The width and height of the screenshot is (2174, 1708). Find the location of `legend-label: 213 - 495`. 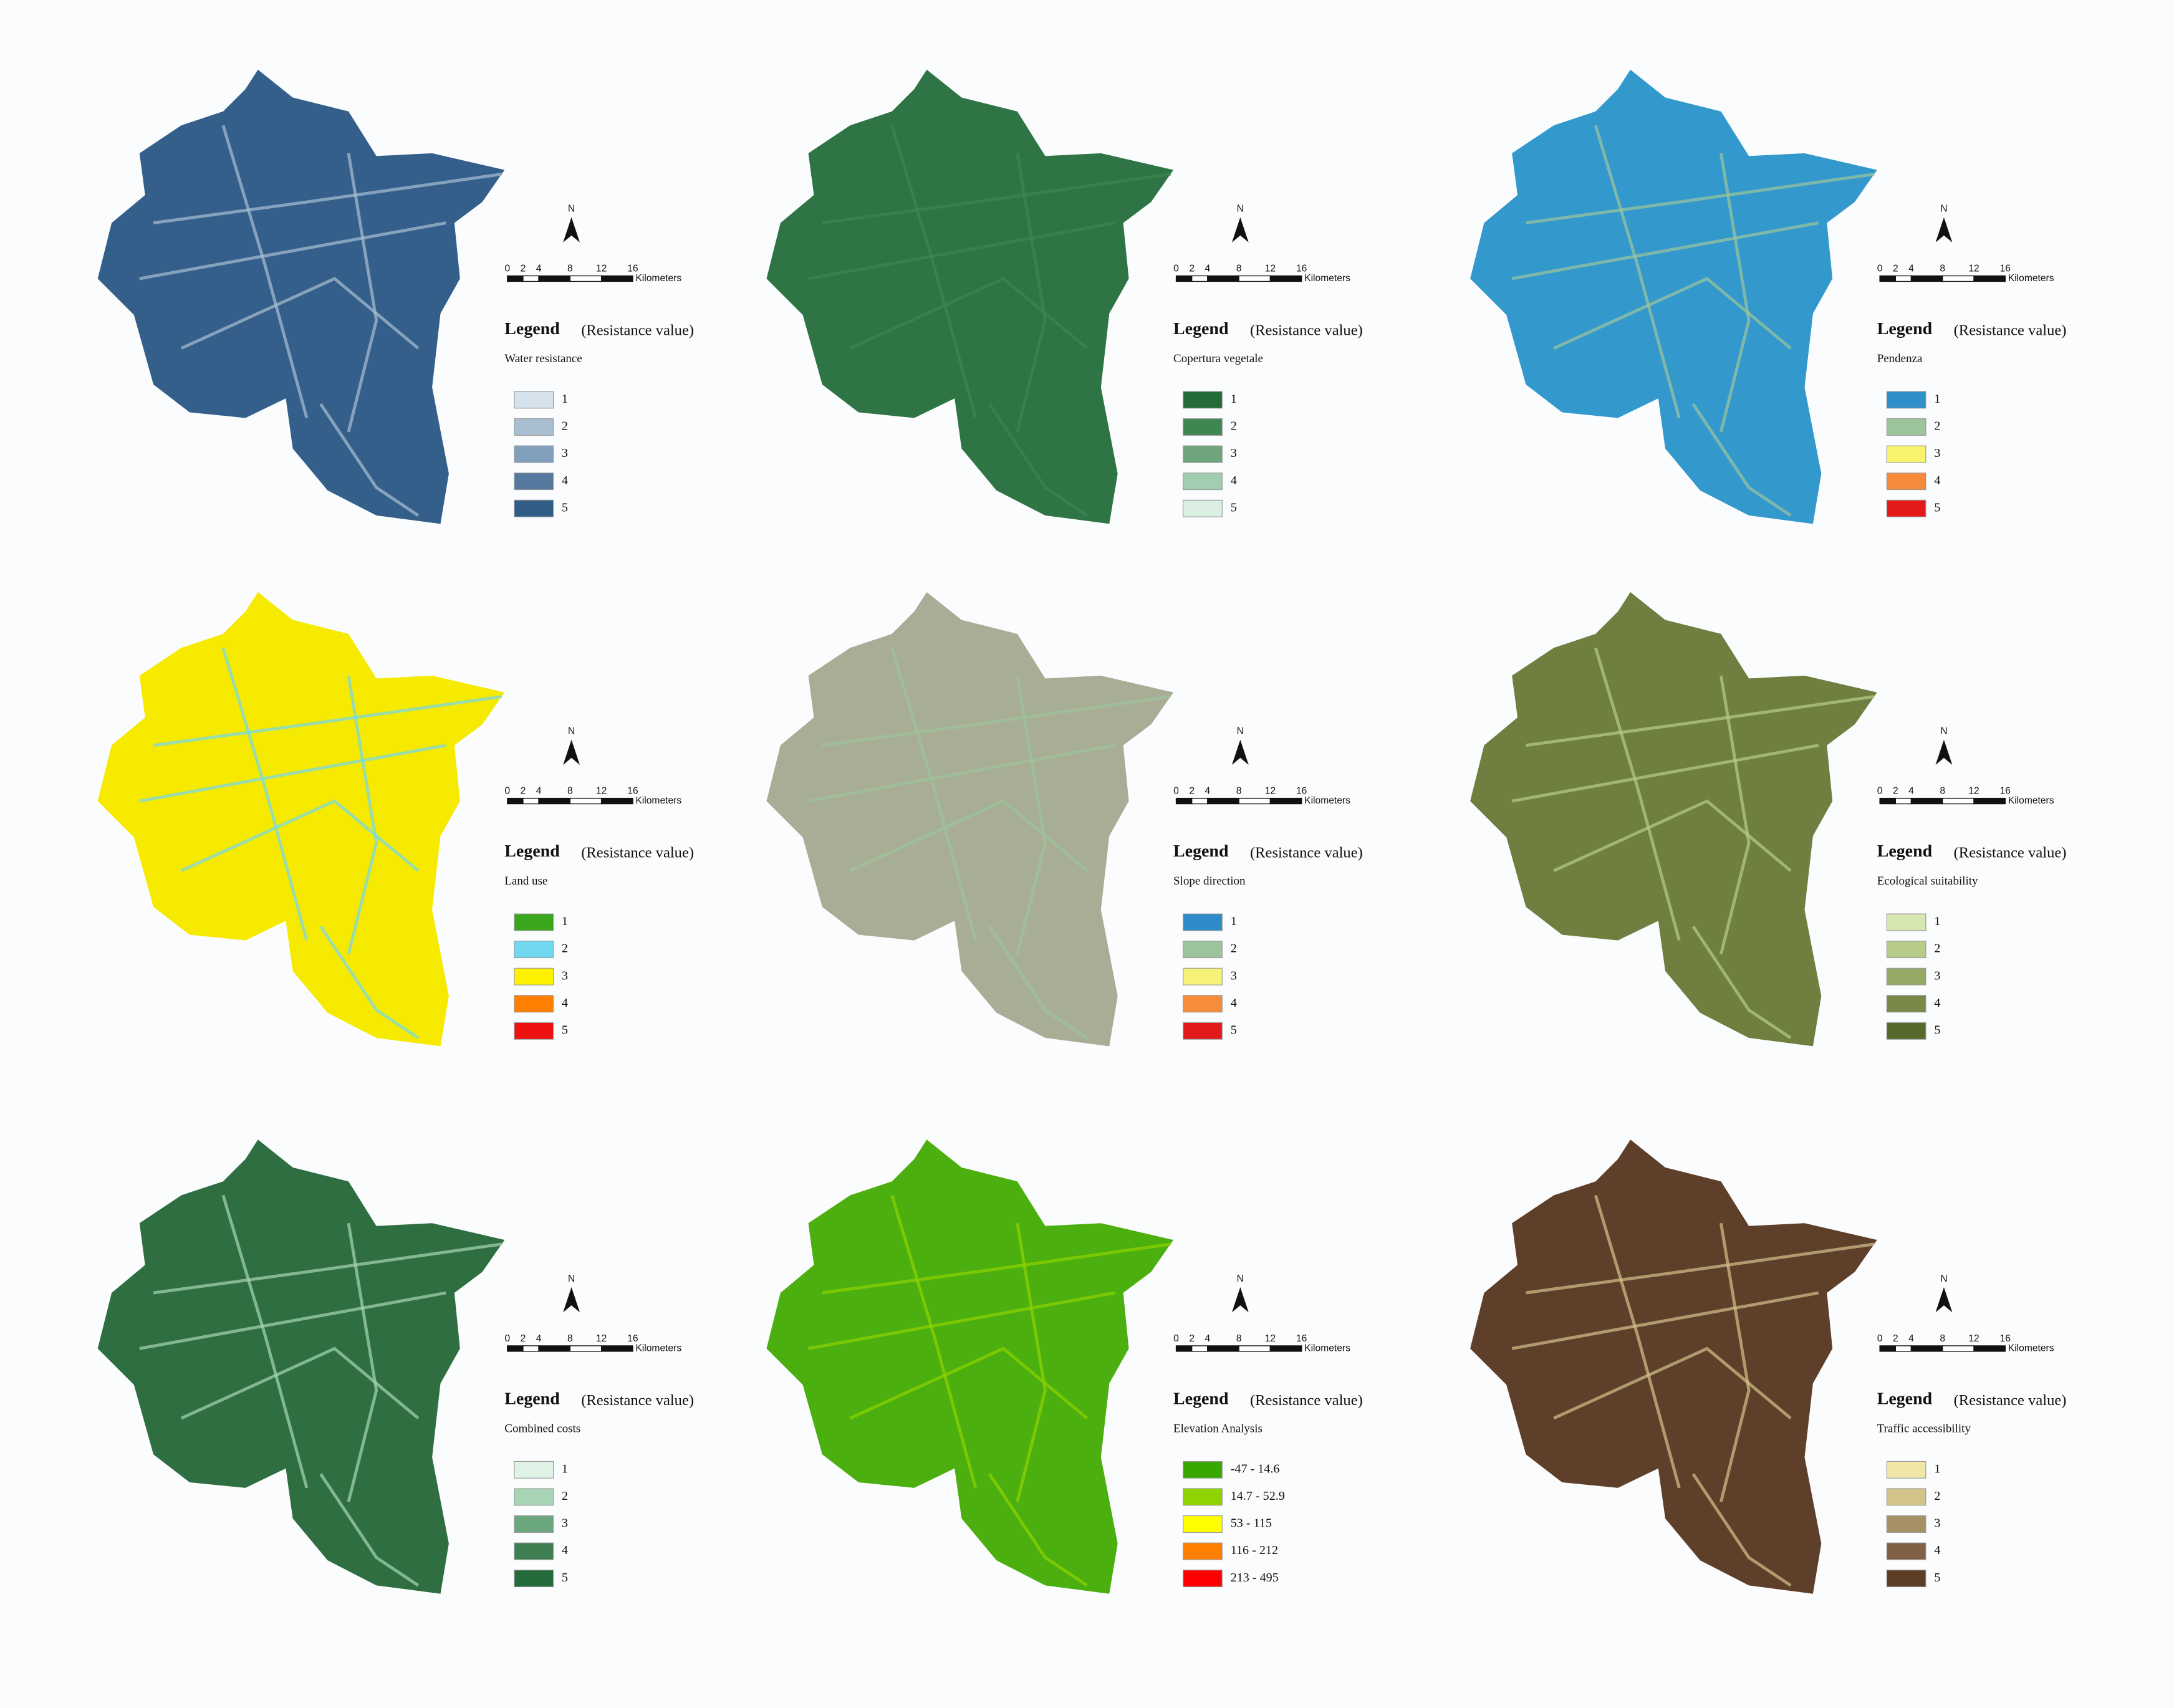

legend-label: 213 - 495 is located at coordinates (1255, 1578).